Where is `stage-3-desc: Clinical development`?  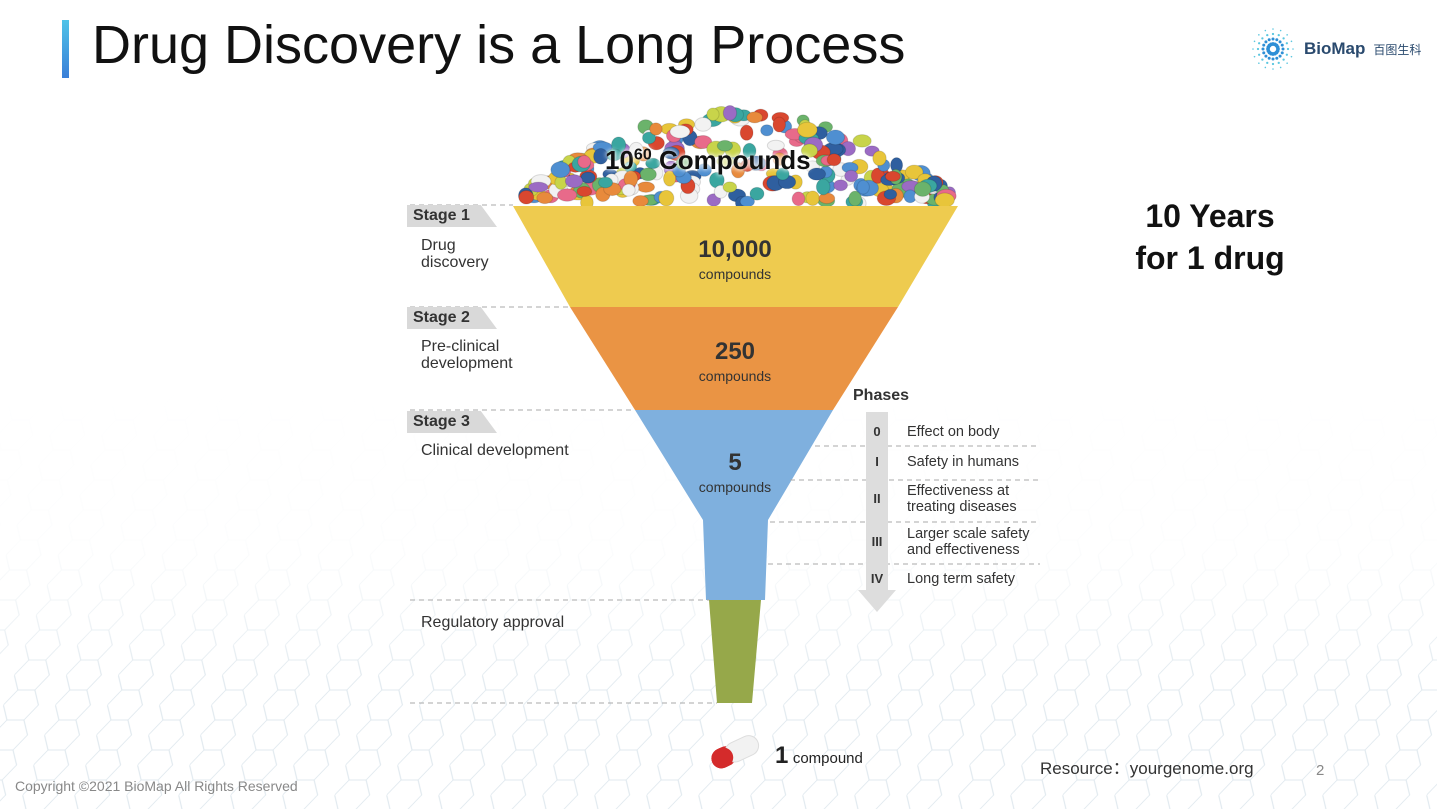 stage-3-desc: Clinical development is located at coordinates (495, 450).